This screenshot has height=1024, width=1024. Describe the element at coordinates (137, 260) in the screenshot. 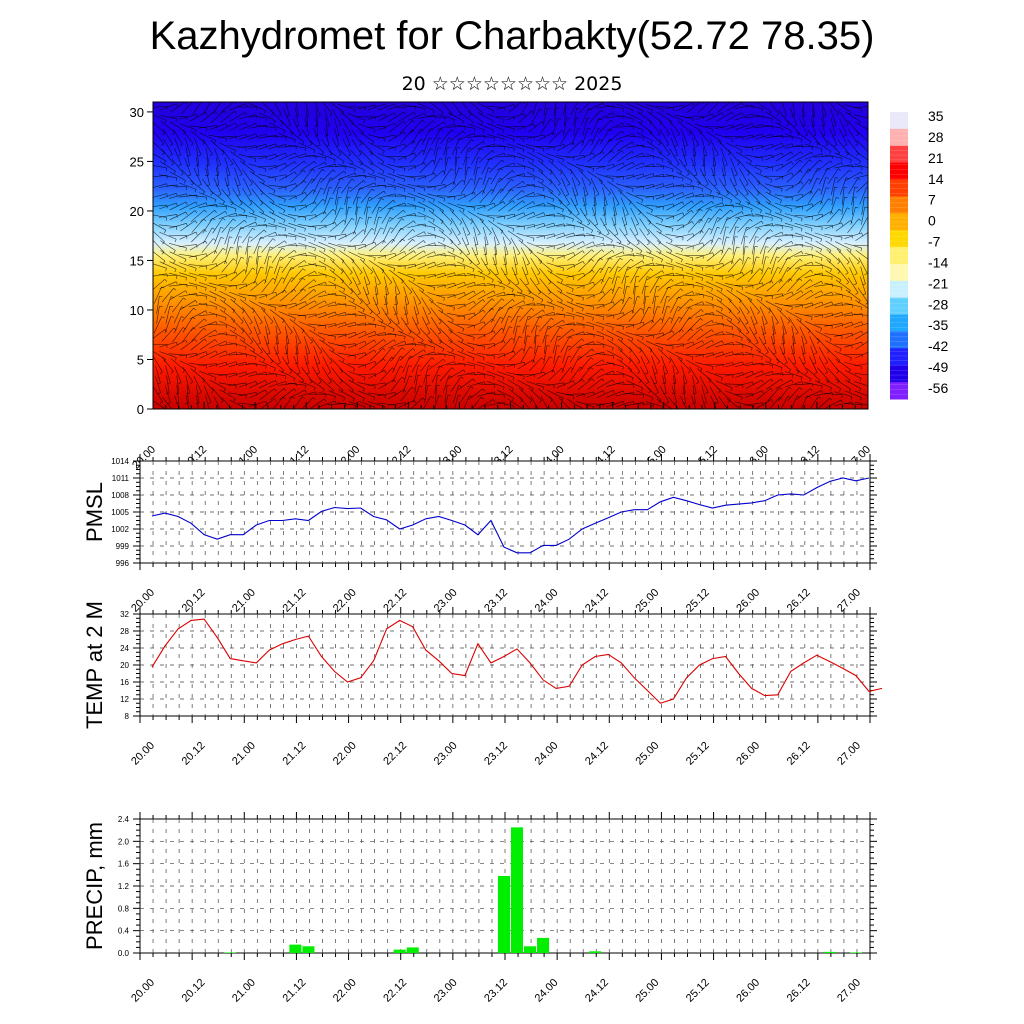

I see `y-tick-label: 15` at that location.